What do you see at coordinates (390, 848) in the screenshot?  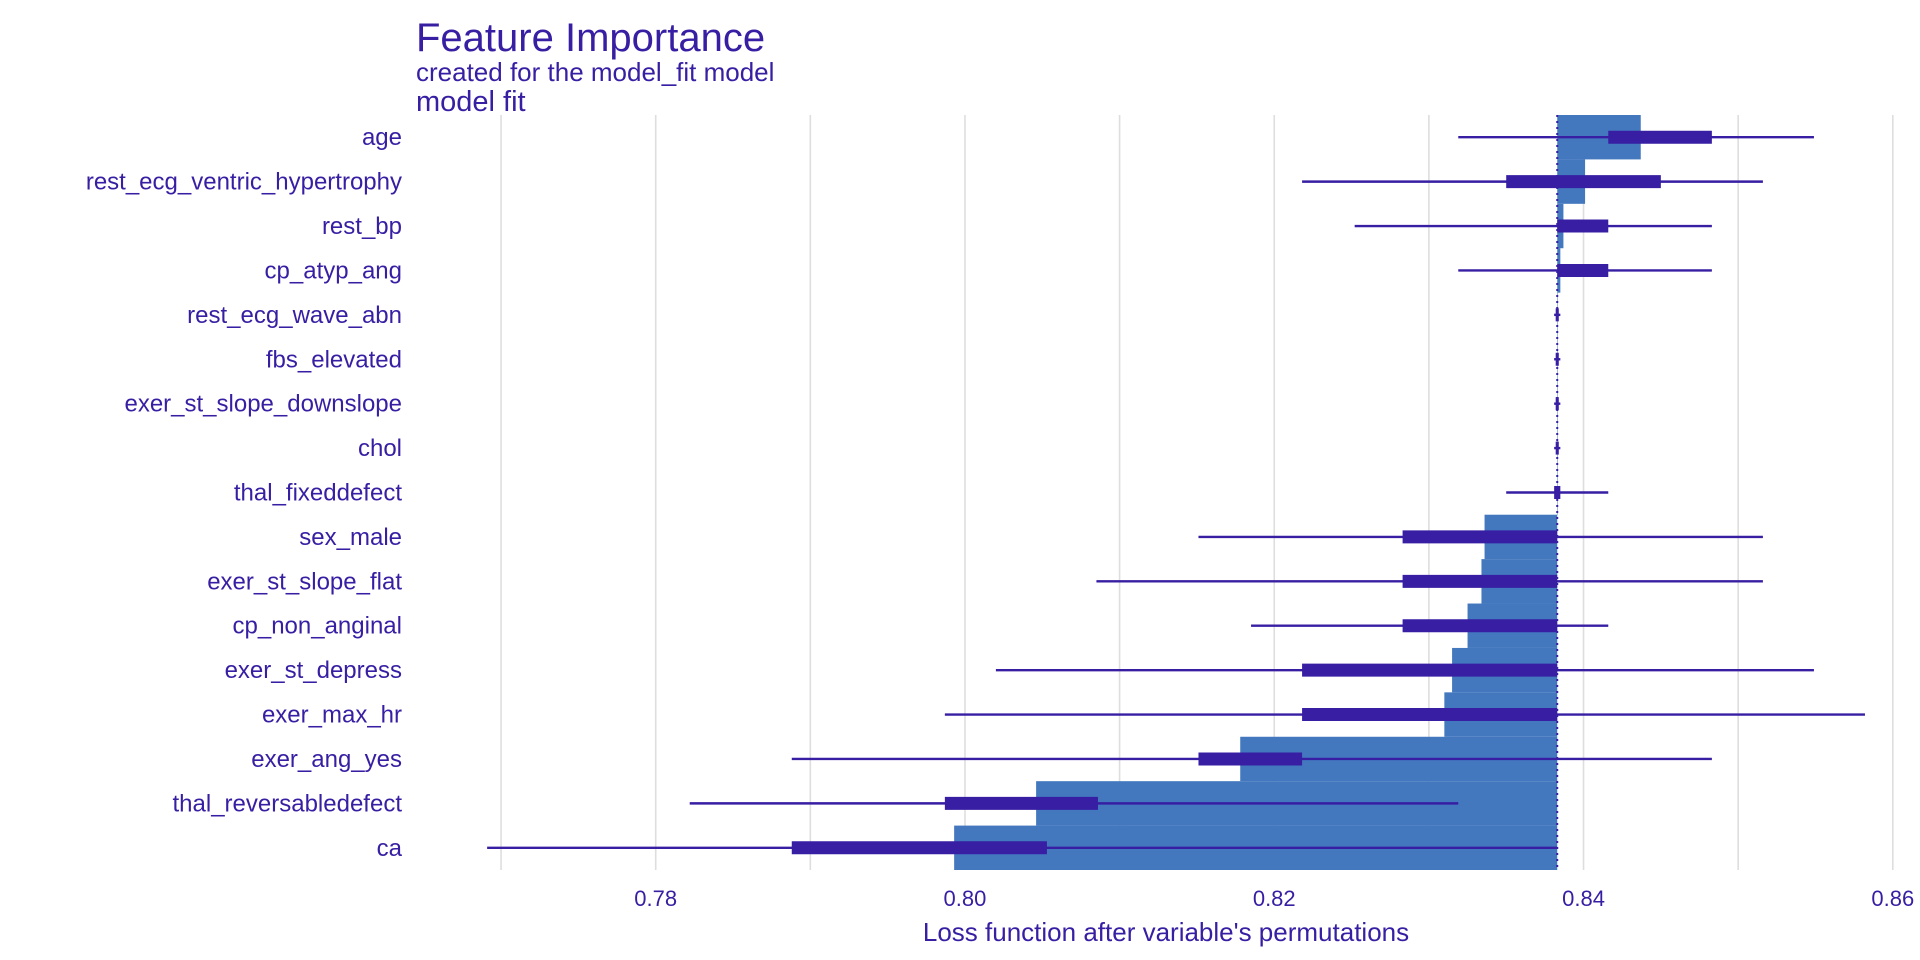 I see `y-label-ca: ca` at bounding box center [390, 848].